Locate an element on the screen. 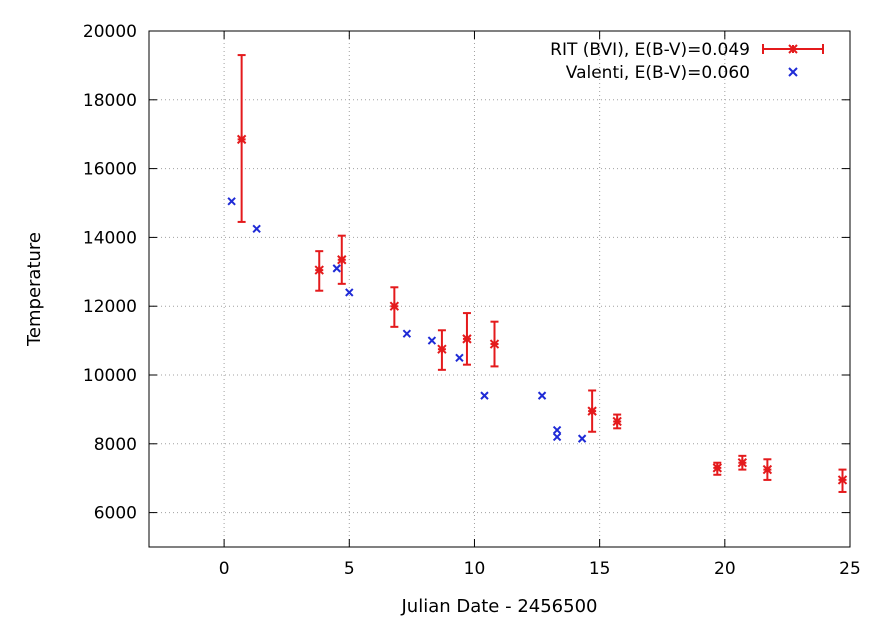  legend-swatch-rit-marker is located at coordinates (793, 49).